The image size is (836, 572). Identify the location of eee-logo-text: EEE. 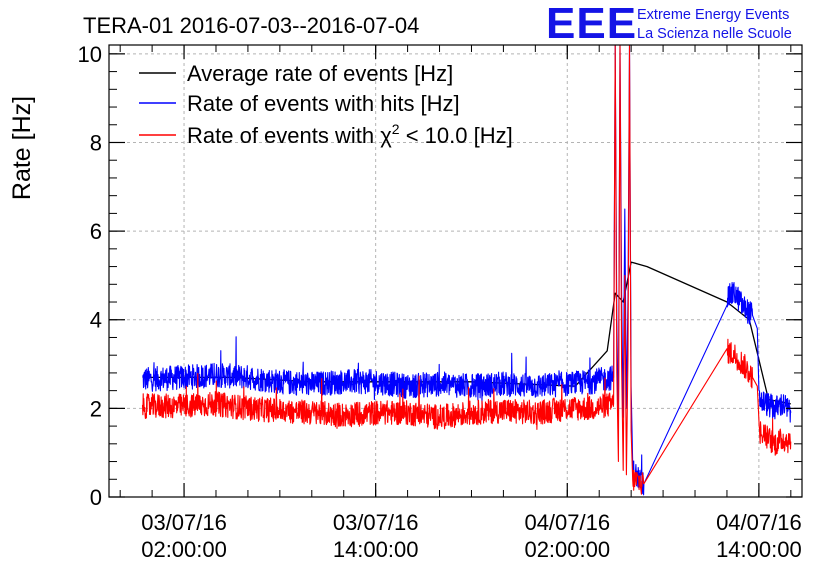
(591, 24).